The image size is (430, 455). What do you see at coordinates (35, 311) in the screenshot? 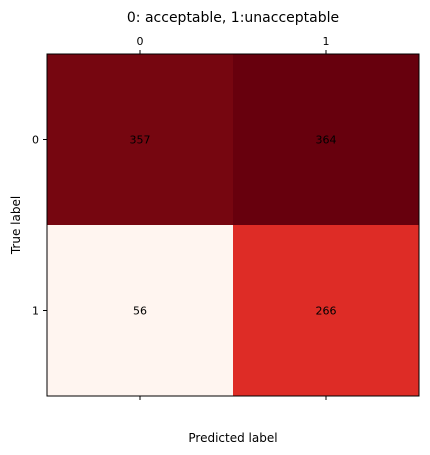
I see `y-tick-label: 1` at bounding box center [35, 311].